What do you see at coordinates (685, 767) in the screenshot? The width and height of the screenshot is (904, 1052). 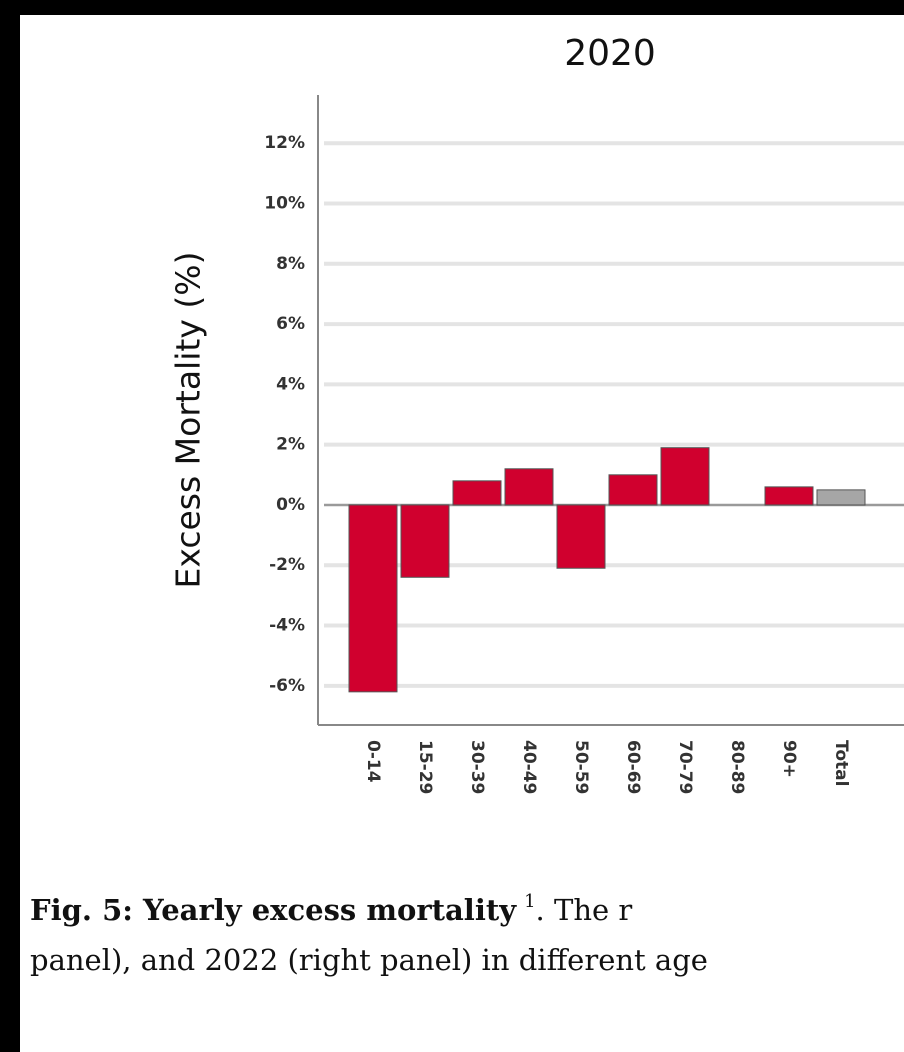 I see `x-tick-label: 70-79` at bounding box center [685, 767].